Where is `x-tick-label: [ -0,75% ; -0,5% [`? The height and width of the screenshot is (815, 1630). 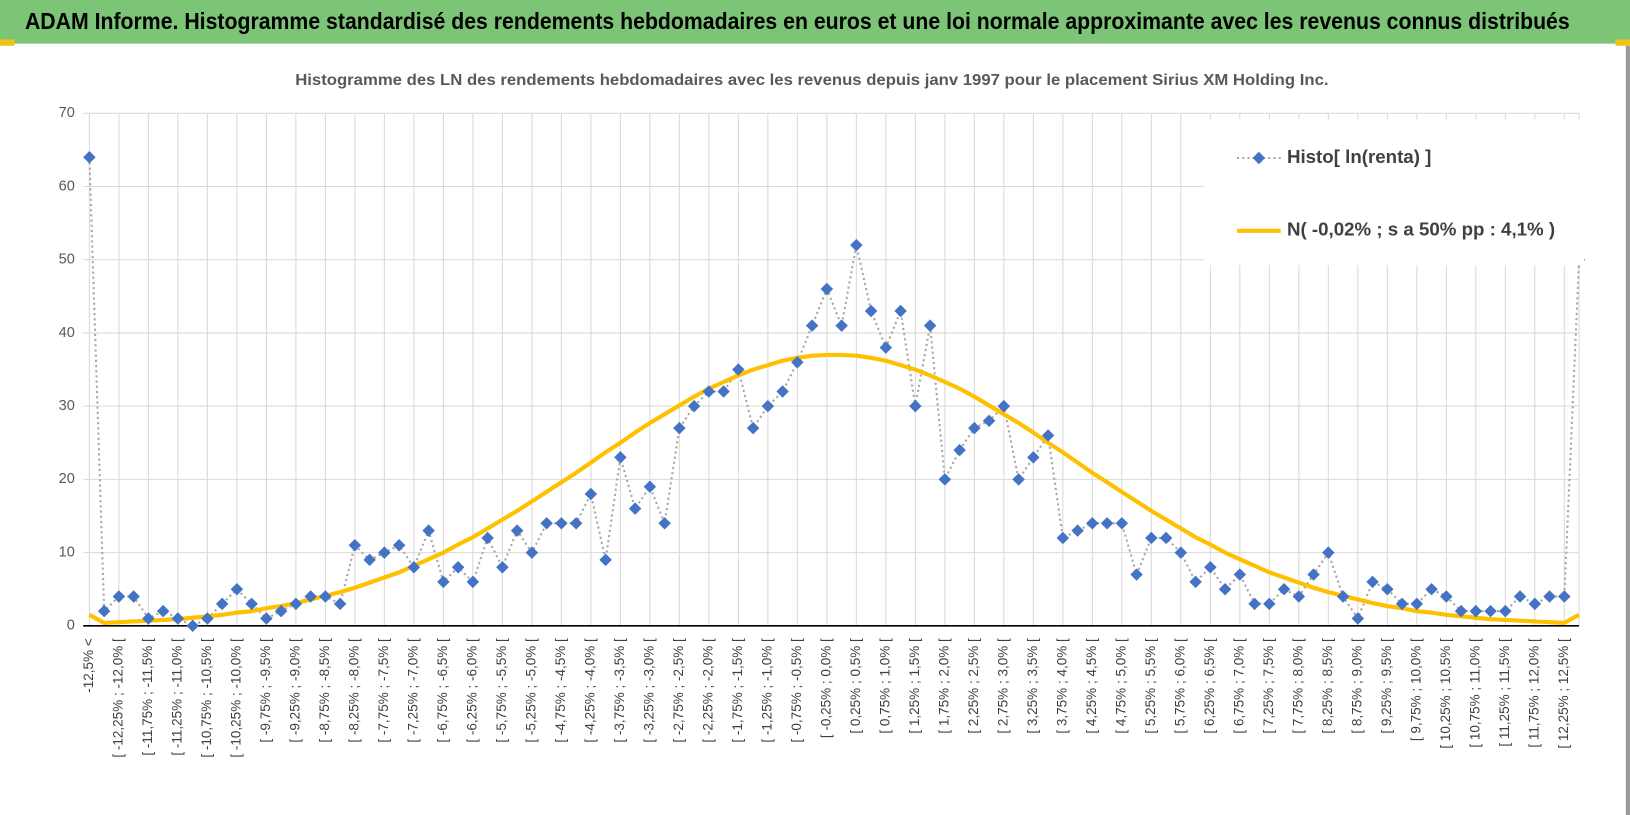 x-tick-label: [ -0,75% ; -0,5% [ is located at coordinates (796, 690).